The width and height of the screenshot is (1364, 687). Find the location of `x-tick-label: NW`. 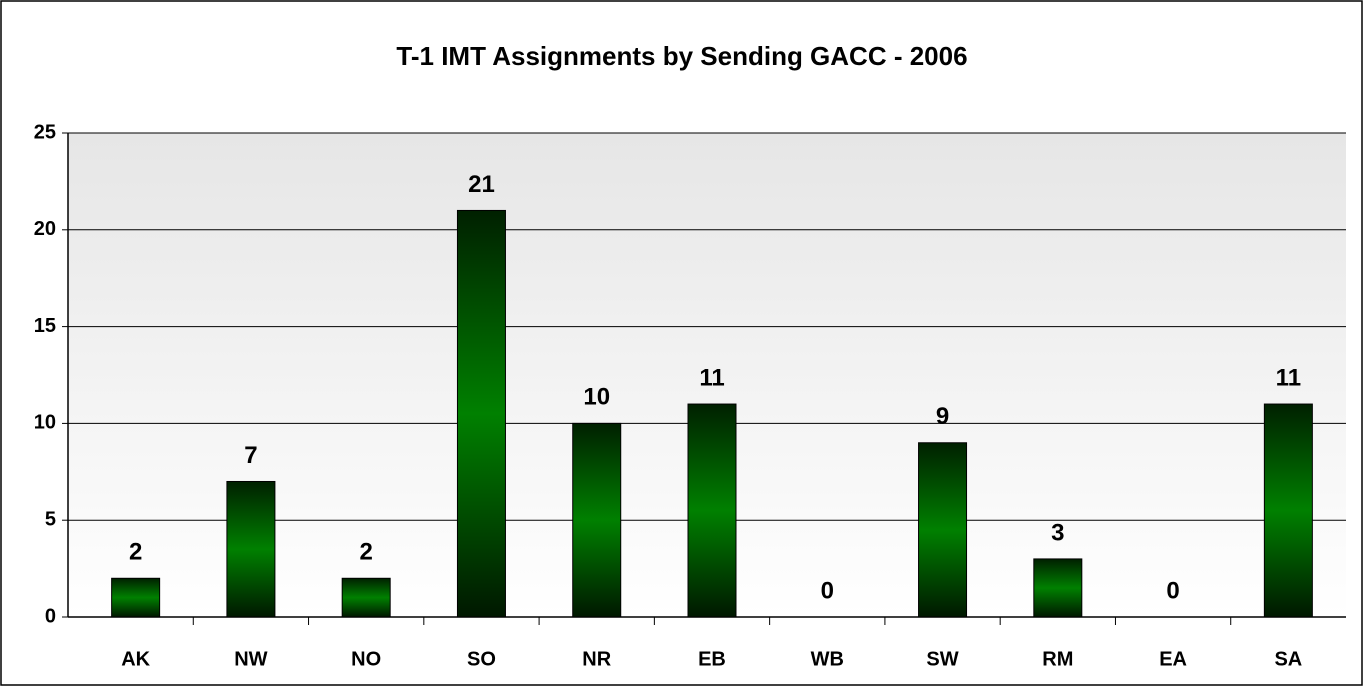

x-tick-label: NW is located at coordinates (250, 659).